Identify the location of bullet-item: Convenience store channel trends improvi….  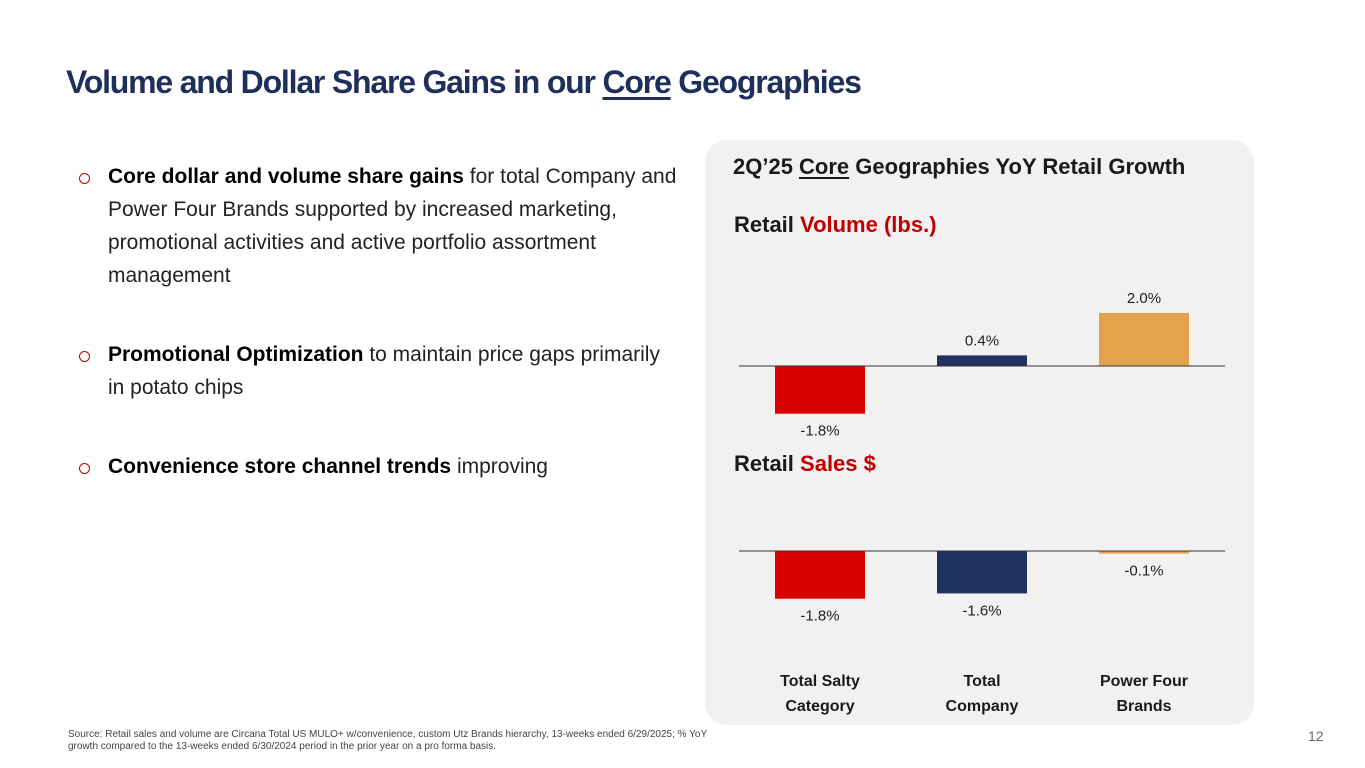
(313, 466).